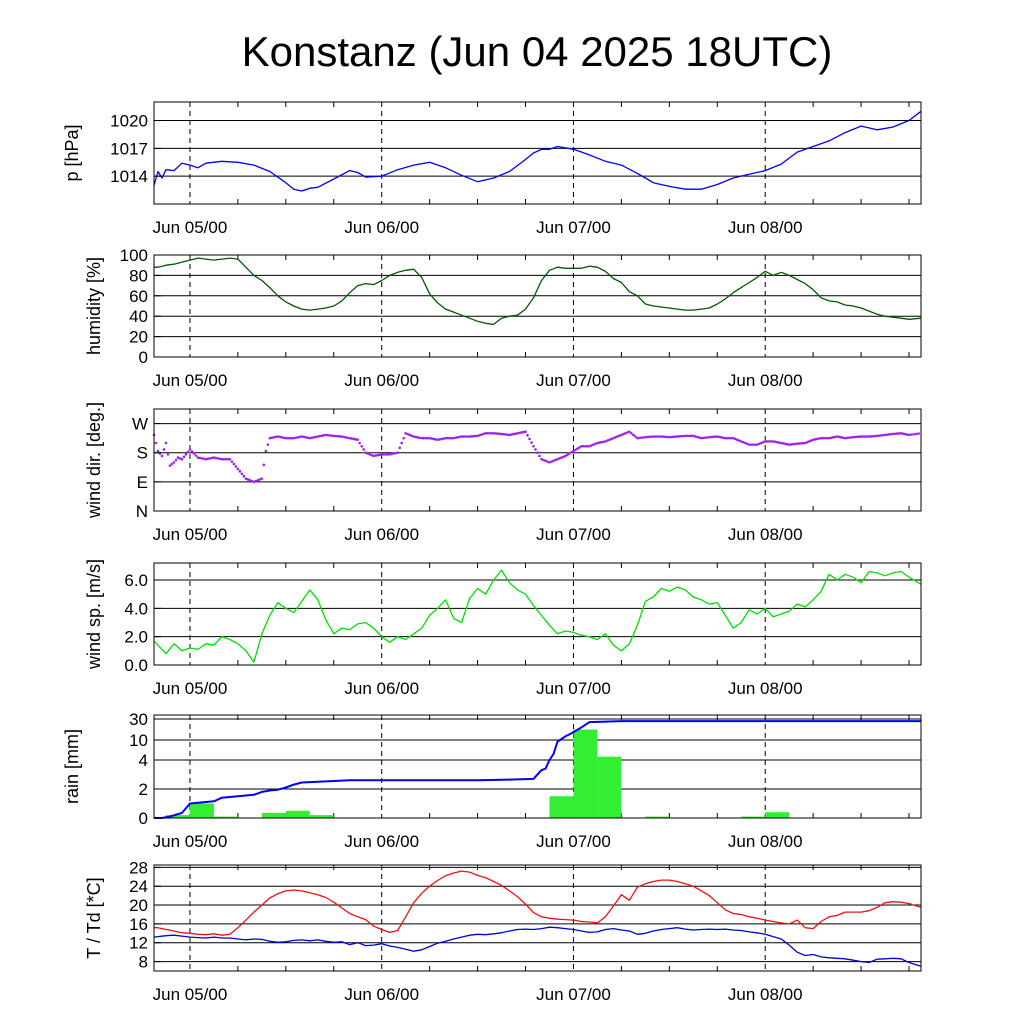 Image resolution: width=1024 pixels, height=1024 pixels. I want to click on x-tick-label: Jun 05/00, so click(190, 841).